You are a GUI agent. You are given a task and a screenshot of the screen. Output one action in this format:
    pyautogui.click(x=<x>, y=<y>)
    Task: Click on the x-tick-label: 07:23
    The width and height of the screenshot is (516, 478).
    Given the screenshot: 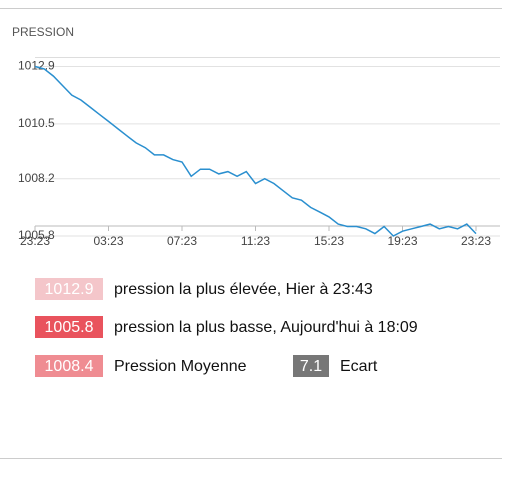 What is the action you would take?
    pyautogui.click(x=182, y=241)
    